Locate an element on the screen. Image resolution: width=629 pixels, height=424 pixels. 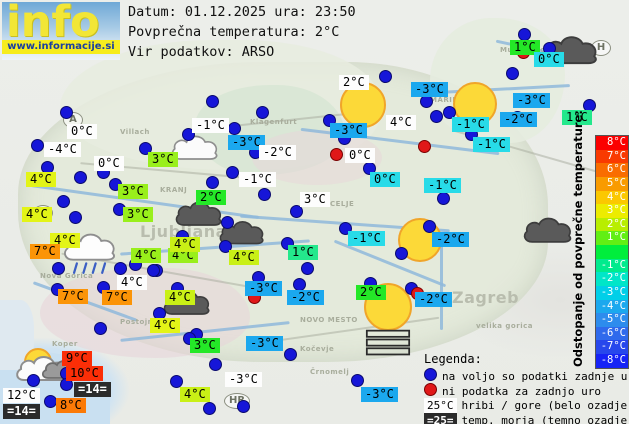
legend-row-text: temp. morja (temno ozadje) is located at coordinates (545, 419).